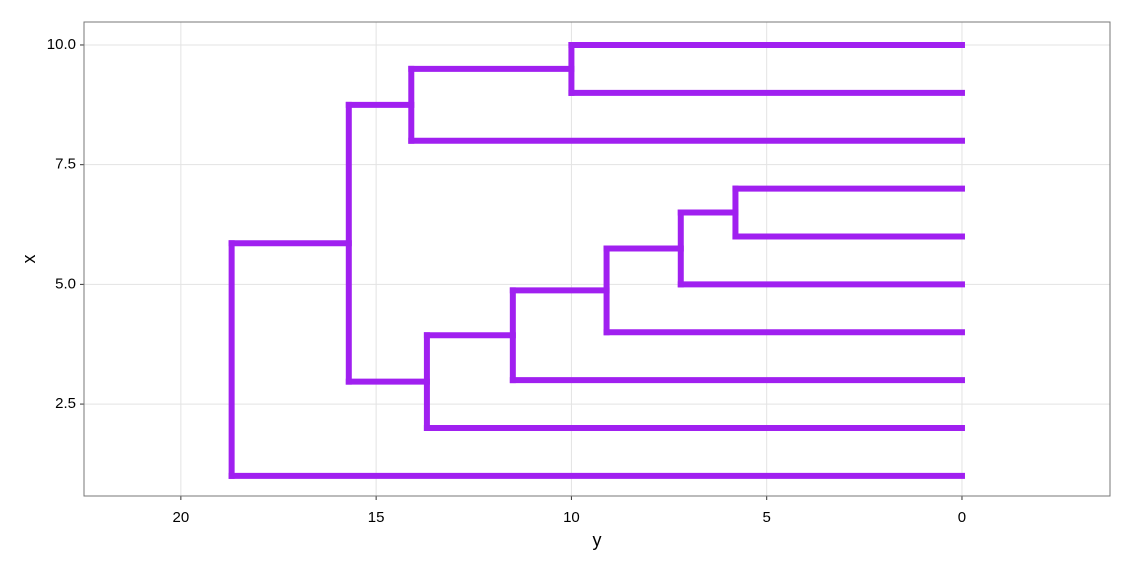 The width and height of the screenshot is (1134, 568). What do you see at coordinates (597, 540) in the screenshot?
I see `x-axis-title: y` at bounding box center [597, 540].